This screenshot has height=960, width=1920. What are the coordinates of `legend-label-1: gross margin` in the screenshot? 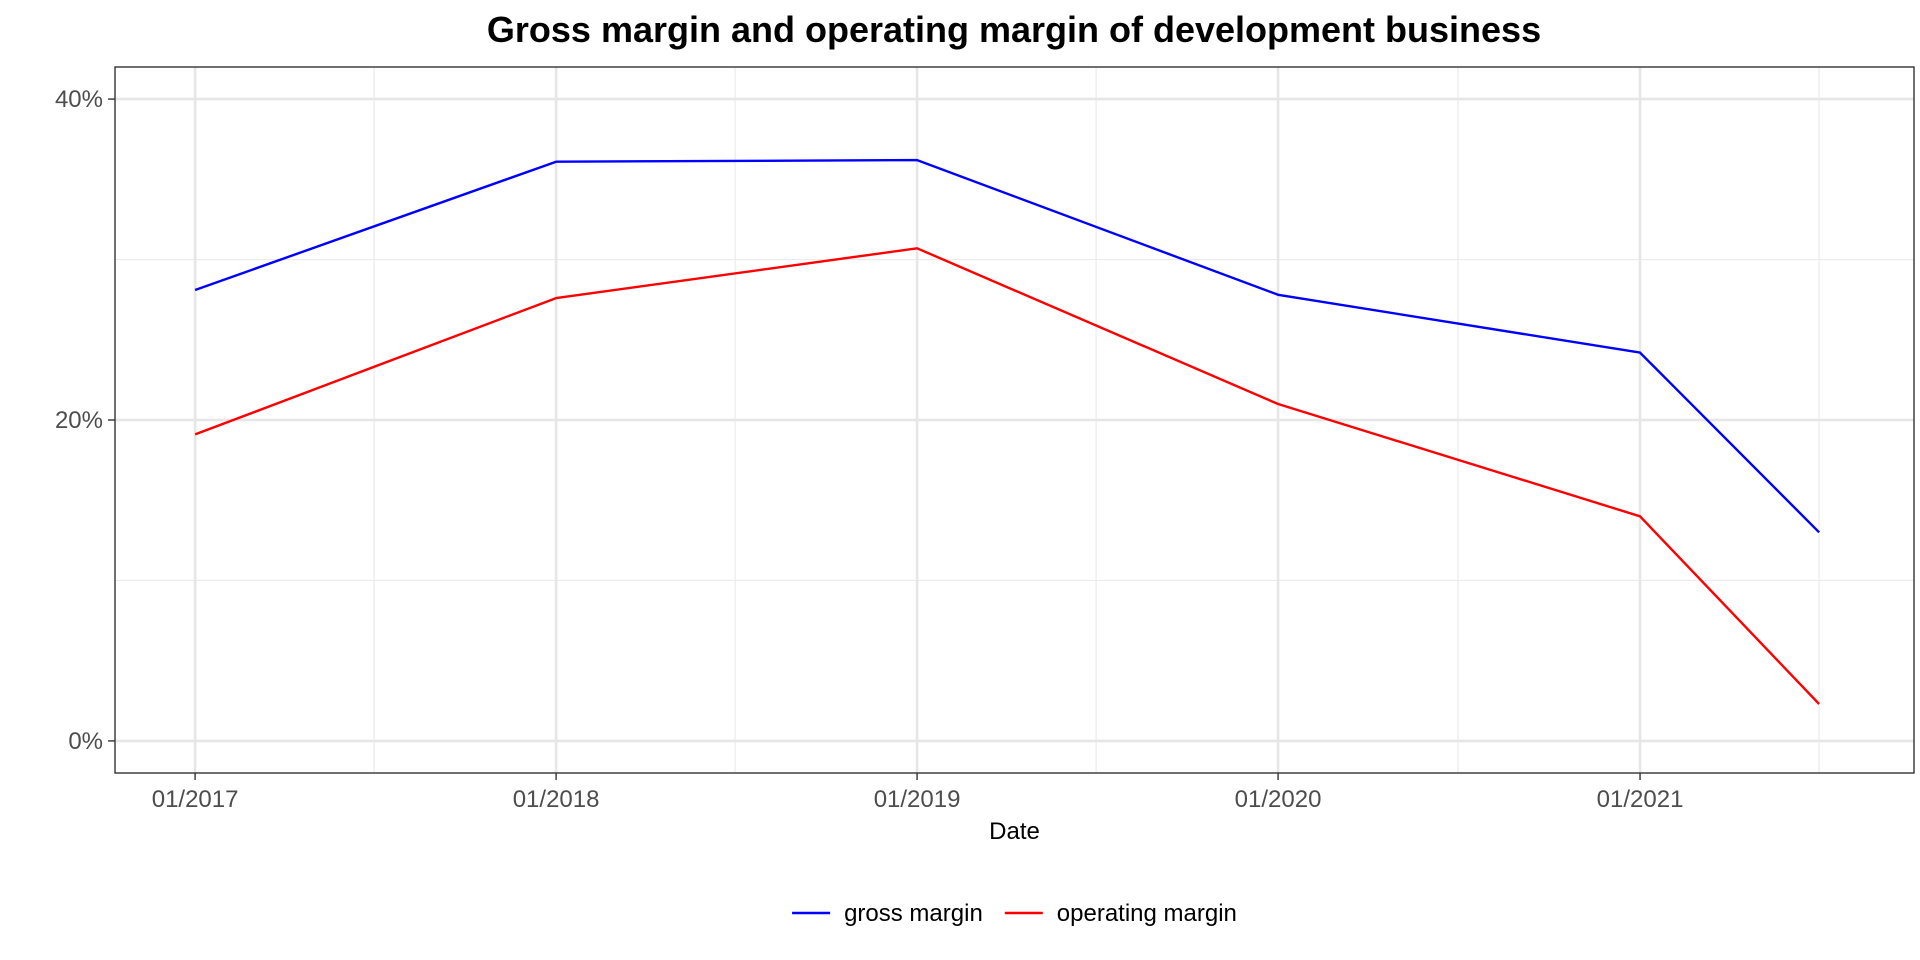 It's located at (913, 913).